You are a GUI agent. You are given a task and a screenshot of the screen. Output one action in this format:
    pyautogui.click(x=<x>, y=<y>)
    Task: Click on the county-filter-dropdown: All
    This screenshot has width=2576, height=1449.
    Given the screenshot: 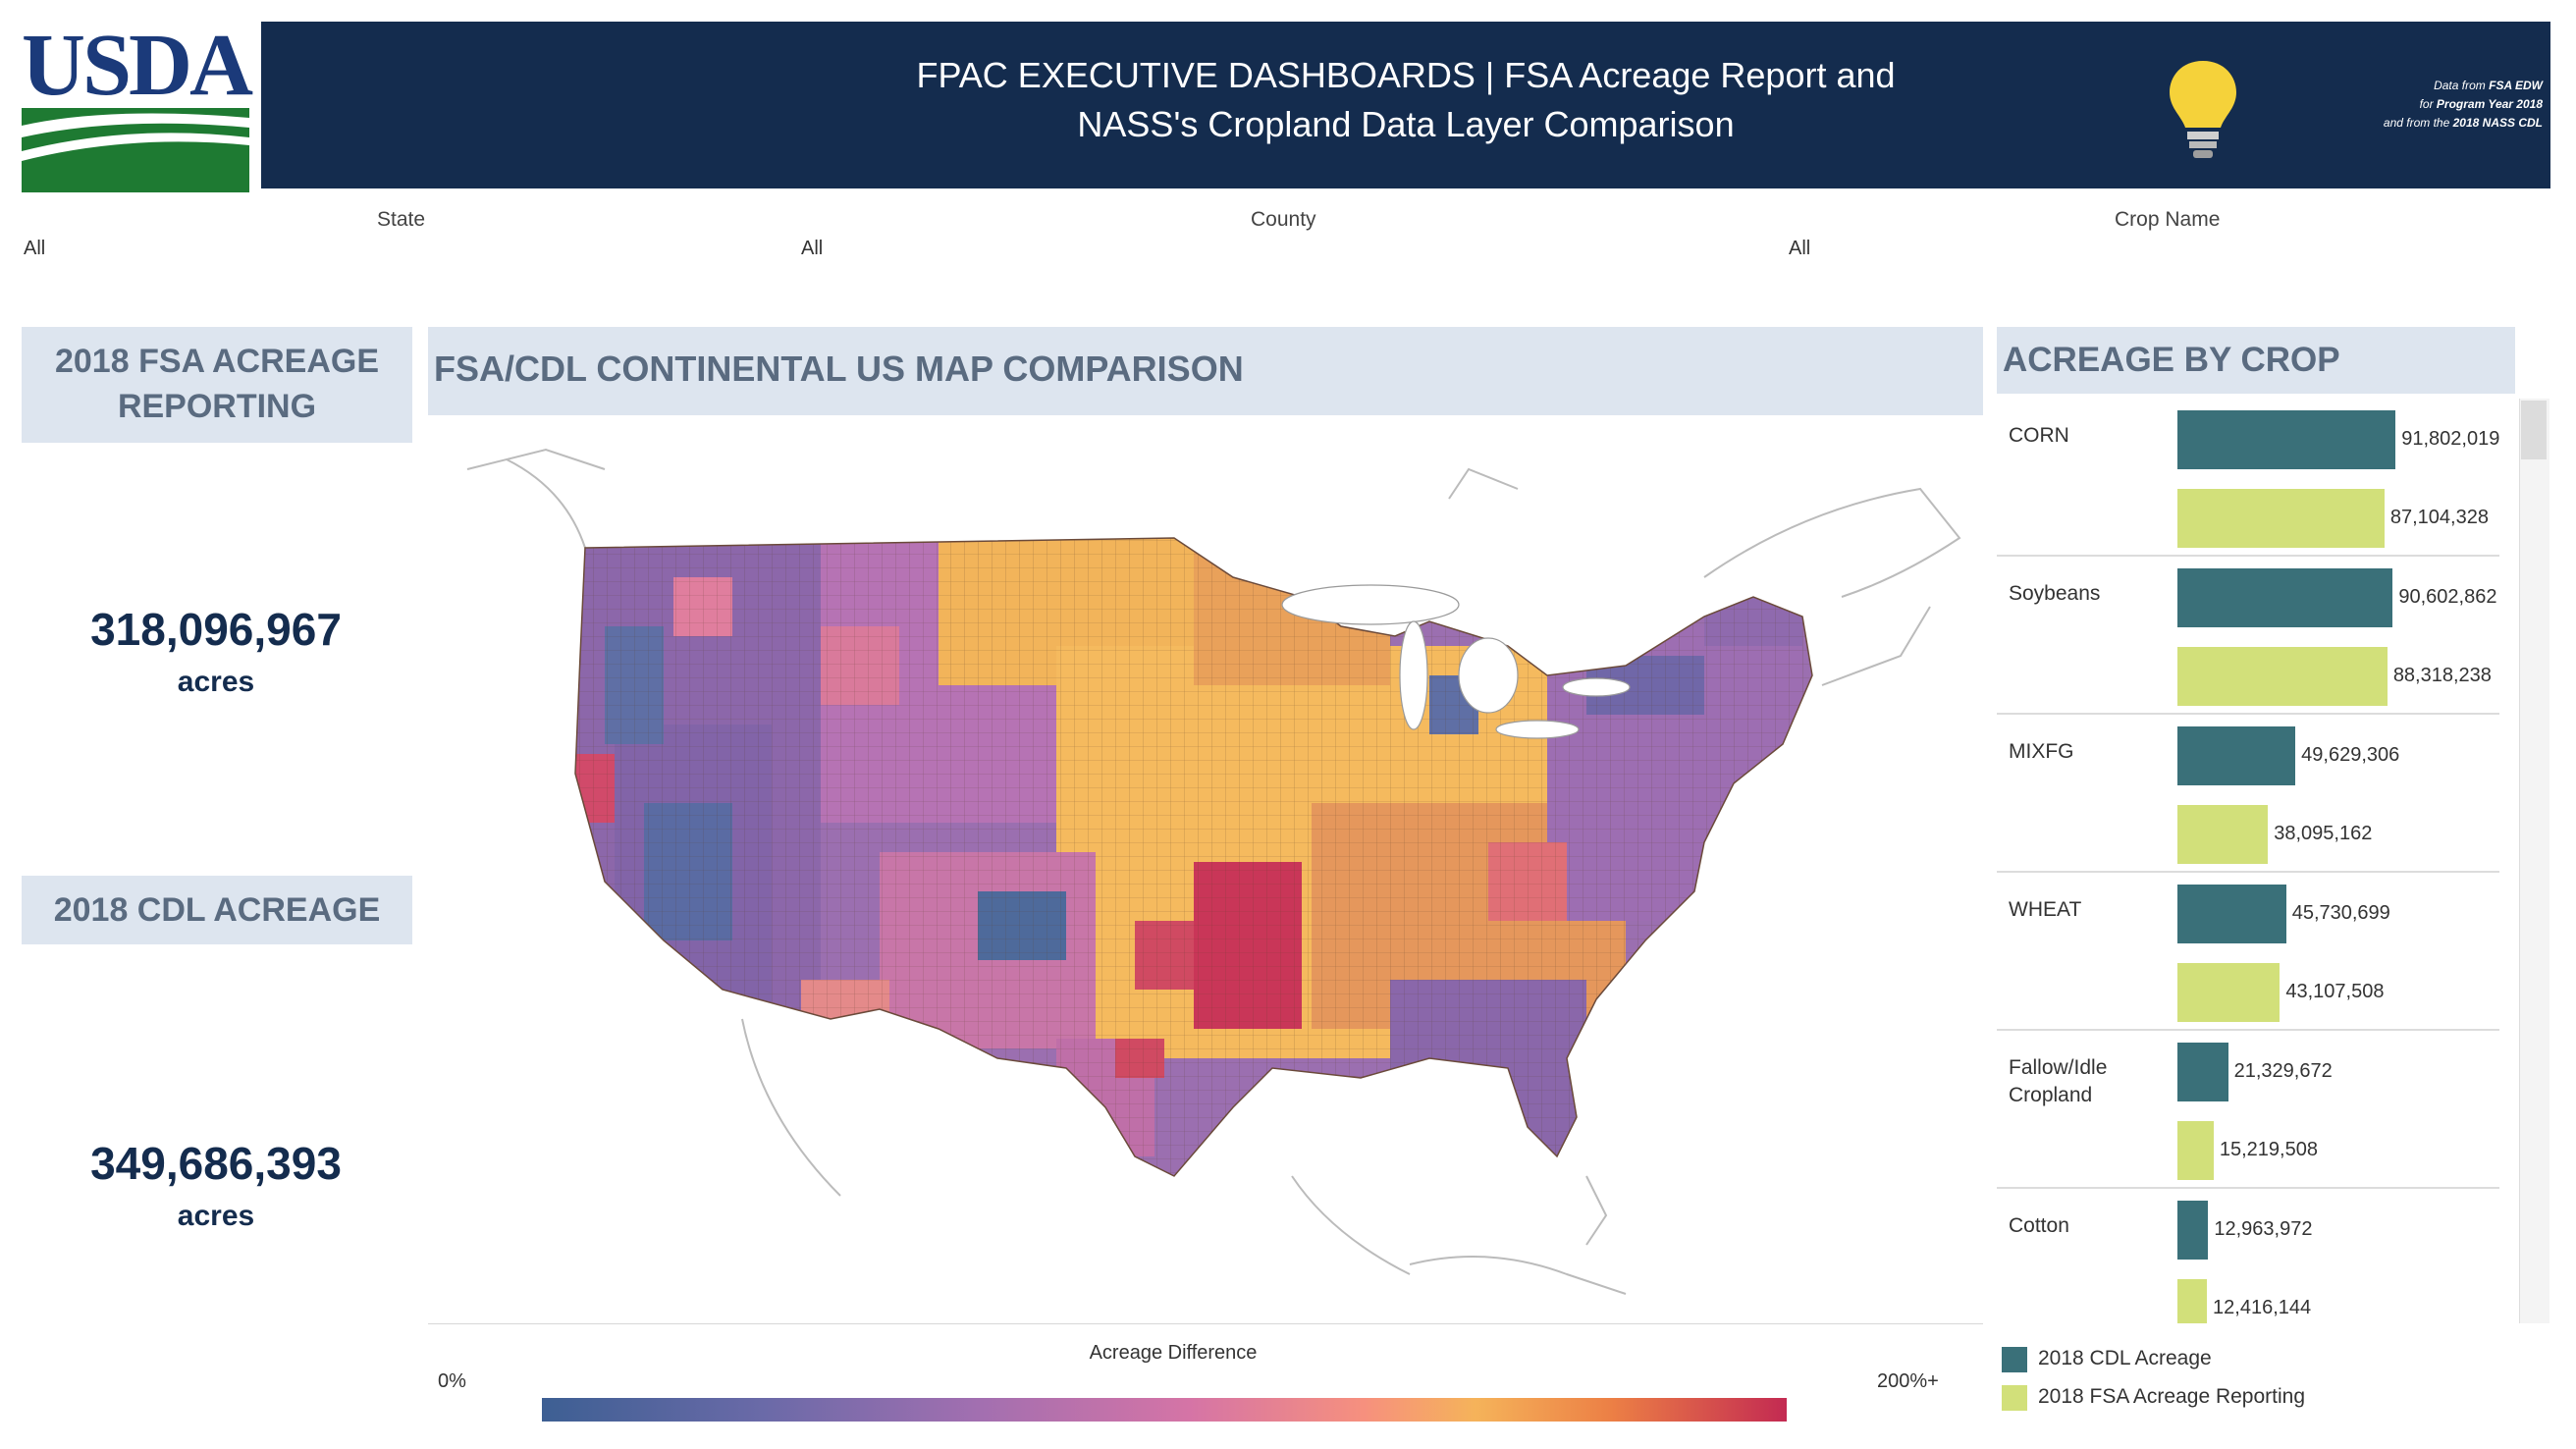 What is the action you would take?
    pyautogui.click(x=812, y=248)
    